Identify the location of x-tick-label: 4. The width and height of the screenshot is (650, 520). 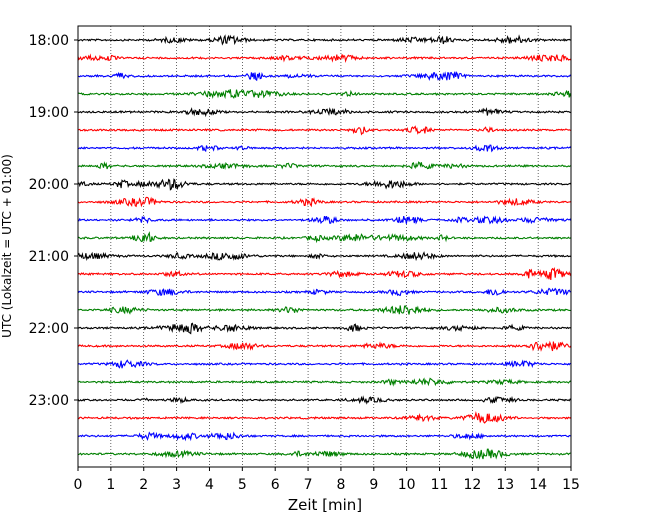
(209, 485).